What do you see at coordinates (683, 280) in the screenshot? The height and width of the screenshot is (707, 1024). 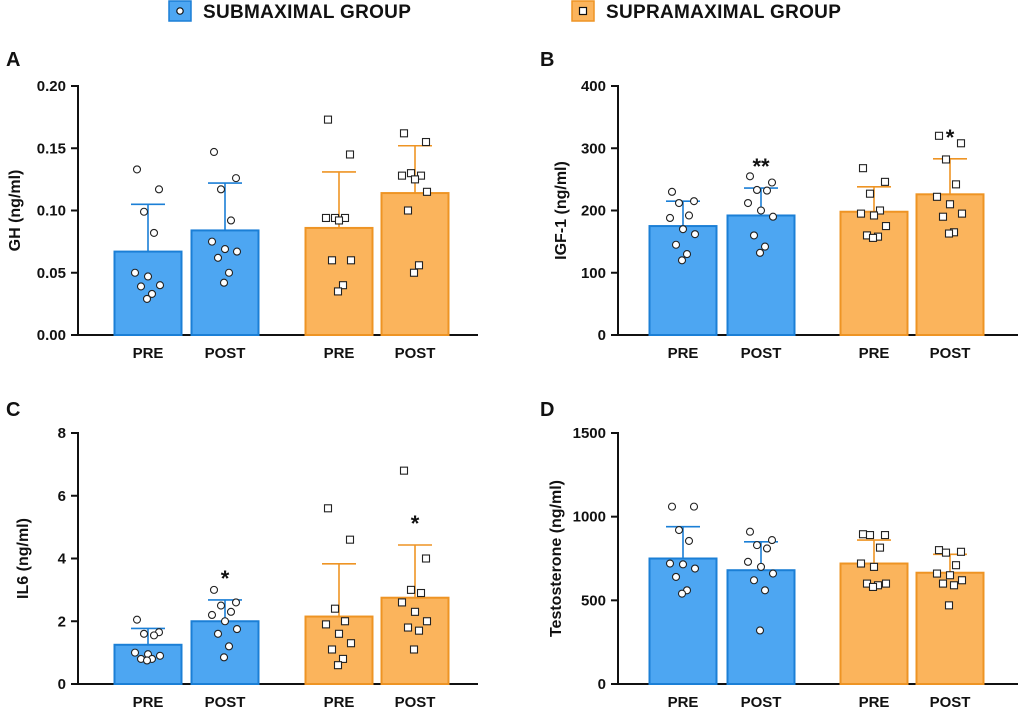 I see `submaximal-bar-pre` at bounding box center [683, 280].